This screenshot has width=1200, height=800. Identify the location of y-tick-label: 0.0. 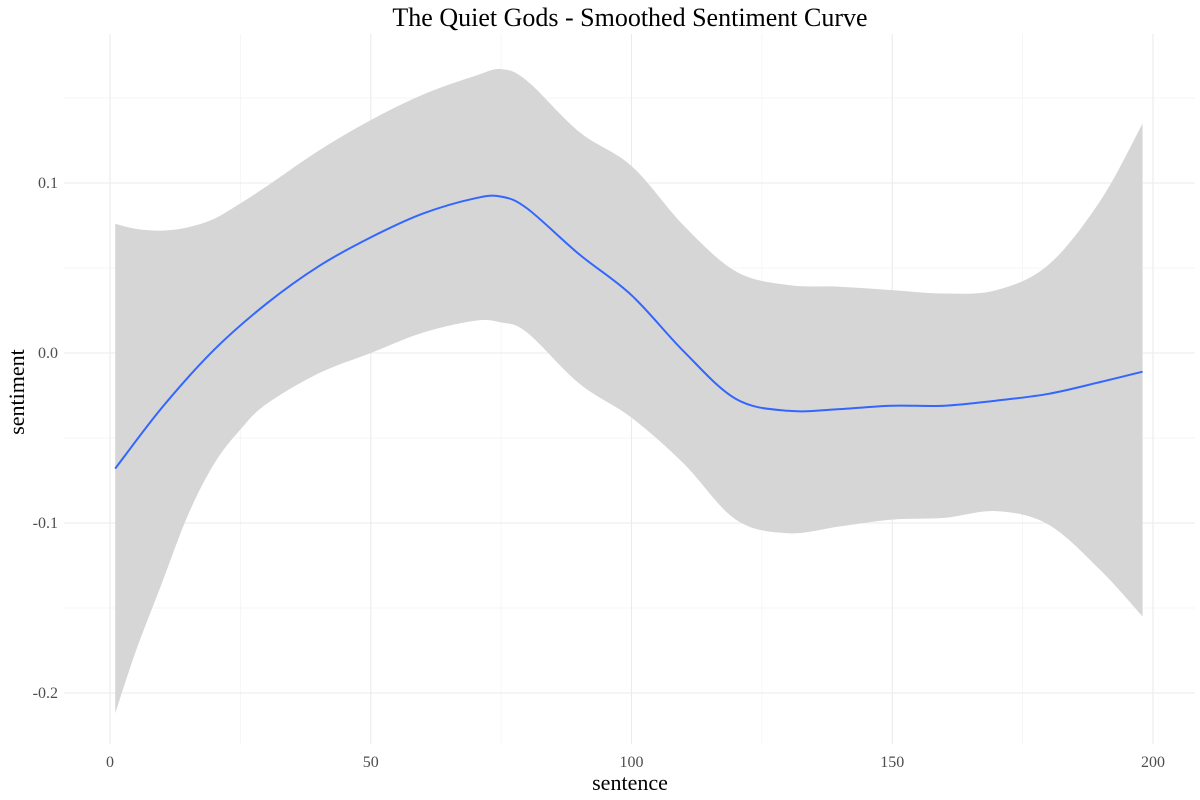
(48, 353).